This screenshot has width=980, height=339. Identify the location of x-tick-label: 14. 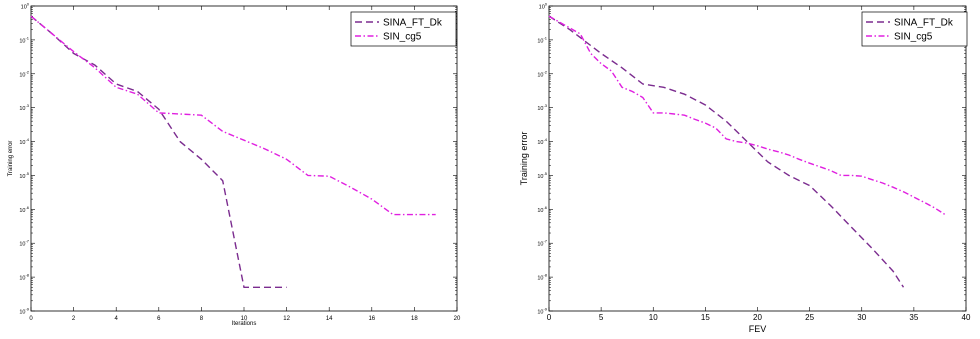
(329, 319).